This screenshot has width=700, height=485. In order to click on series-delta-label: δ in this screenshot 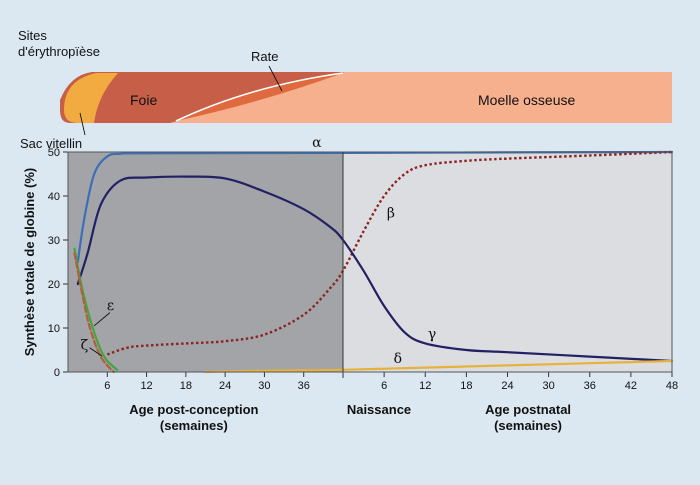, I will do `click(398, 359)`.